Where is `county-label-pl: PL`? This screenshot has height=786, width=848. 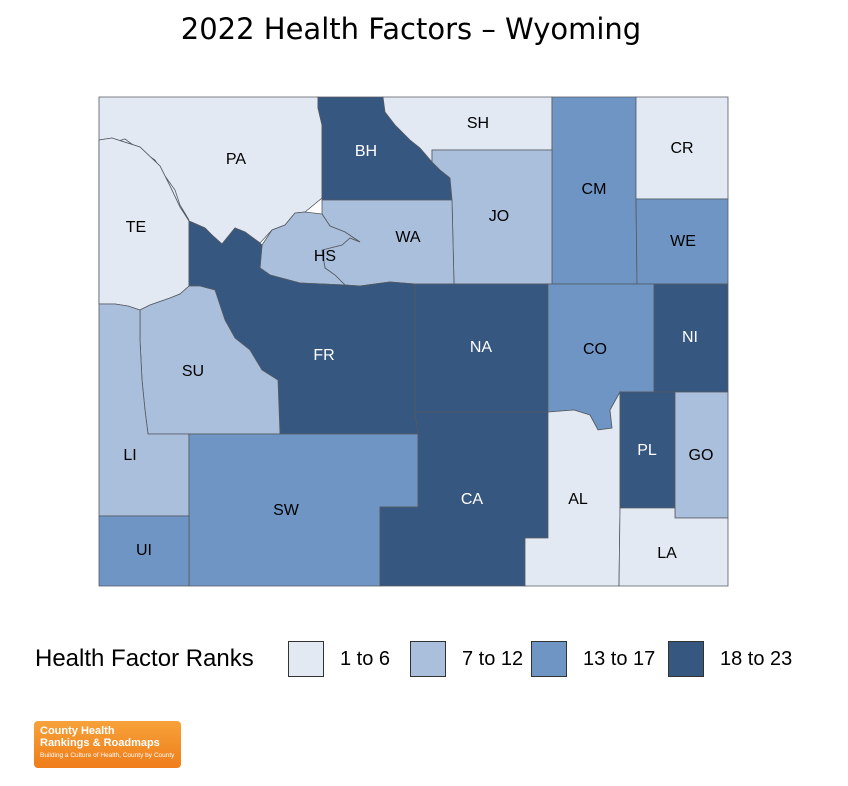 county-label-pl: PL is located at coordinates (647, 450).